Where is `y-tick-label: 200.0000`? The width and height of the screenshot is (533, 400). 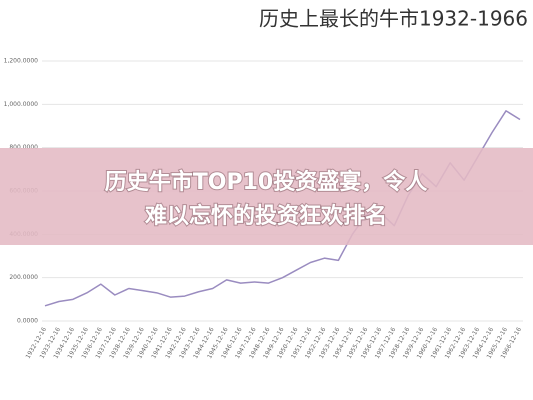
y-tick-label: 200.0000 is located at coordinates (23, 277).